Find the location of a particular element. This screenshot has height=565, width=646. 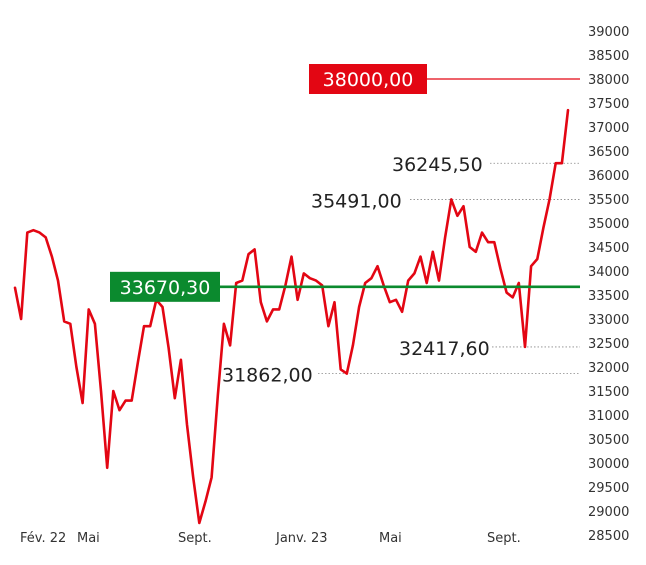

y-tick-label: 37000 is located at coordinates (608, 128).